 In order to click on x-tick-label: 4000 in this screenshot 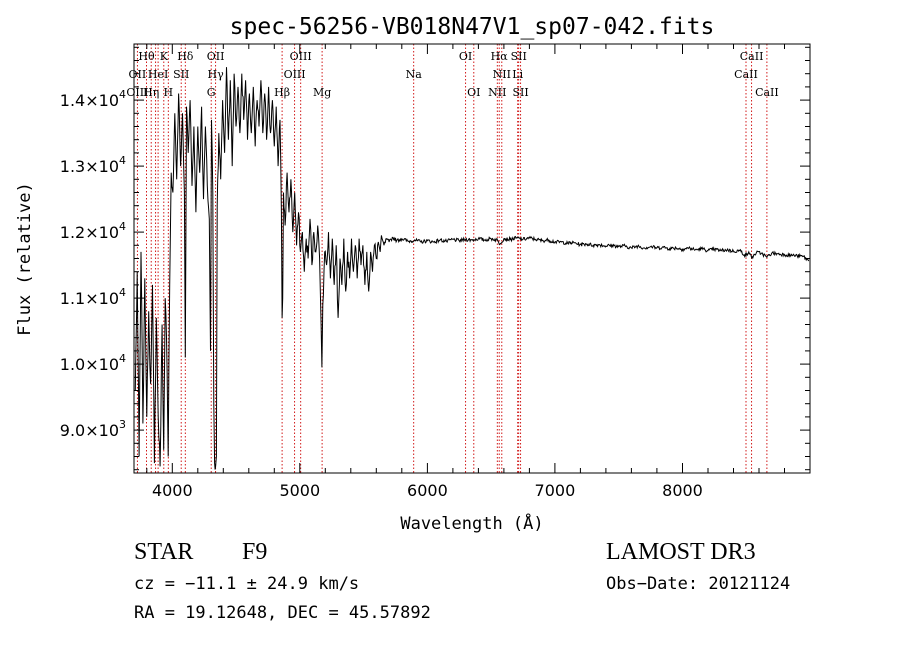, I will do `click(172, 490)`.